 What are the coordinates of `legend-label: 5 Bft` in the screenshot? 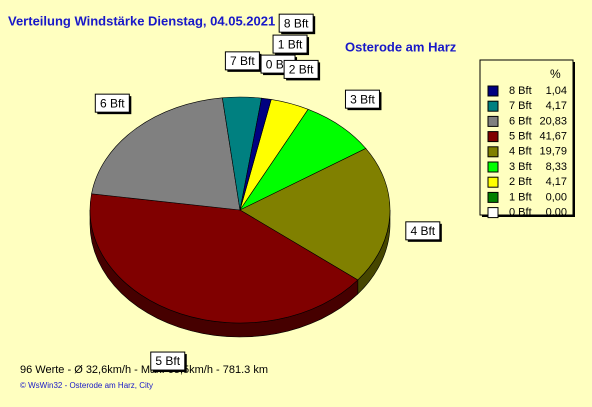 It's located at (520, 137).